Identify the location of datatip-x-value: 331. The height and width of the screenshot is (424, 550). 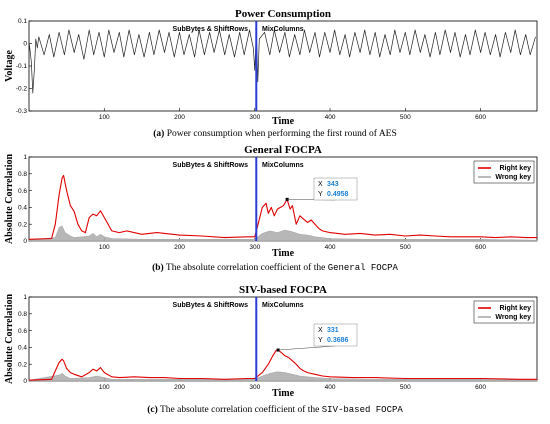
(333, 330).